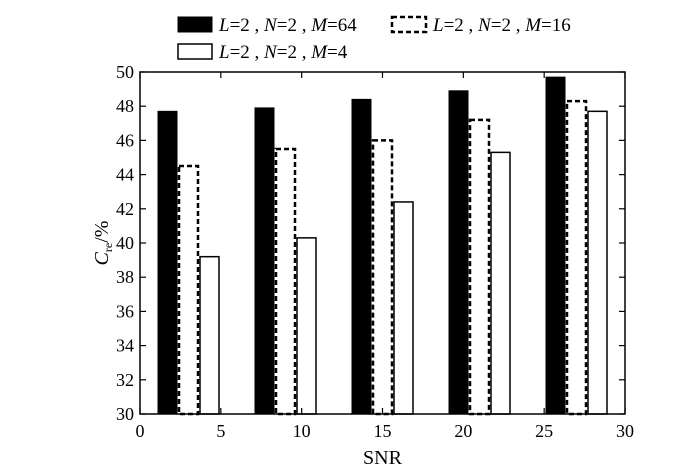 Image resolution: width=700 pixels, height=473 pixels. Describe the element at coordinates (108, 247) in the screenshot. I see `y-axis-title-sub: re` at that location.